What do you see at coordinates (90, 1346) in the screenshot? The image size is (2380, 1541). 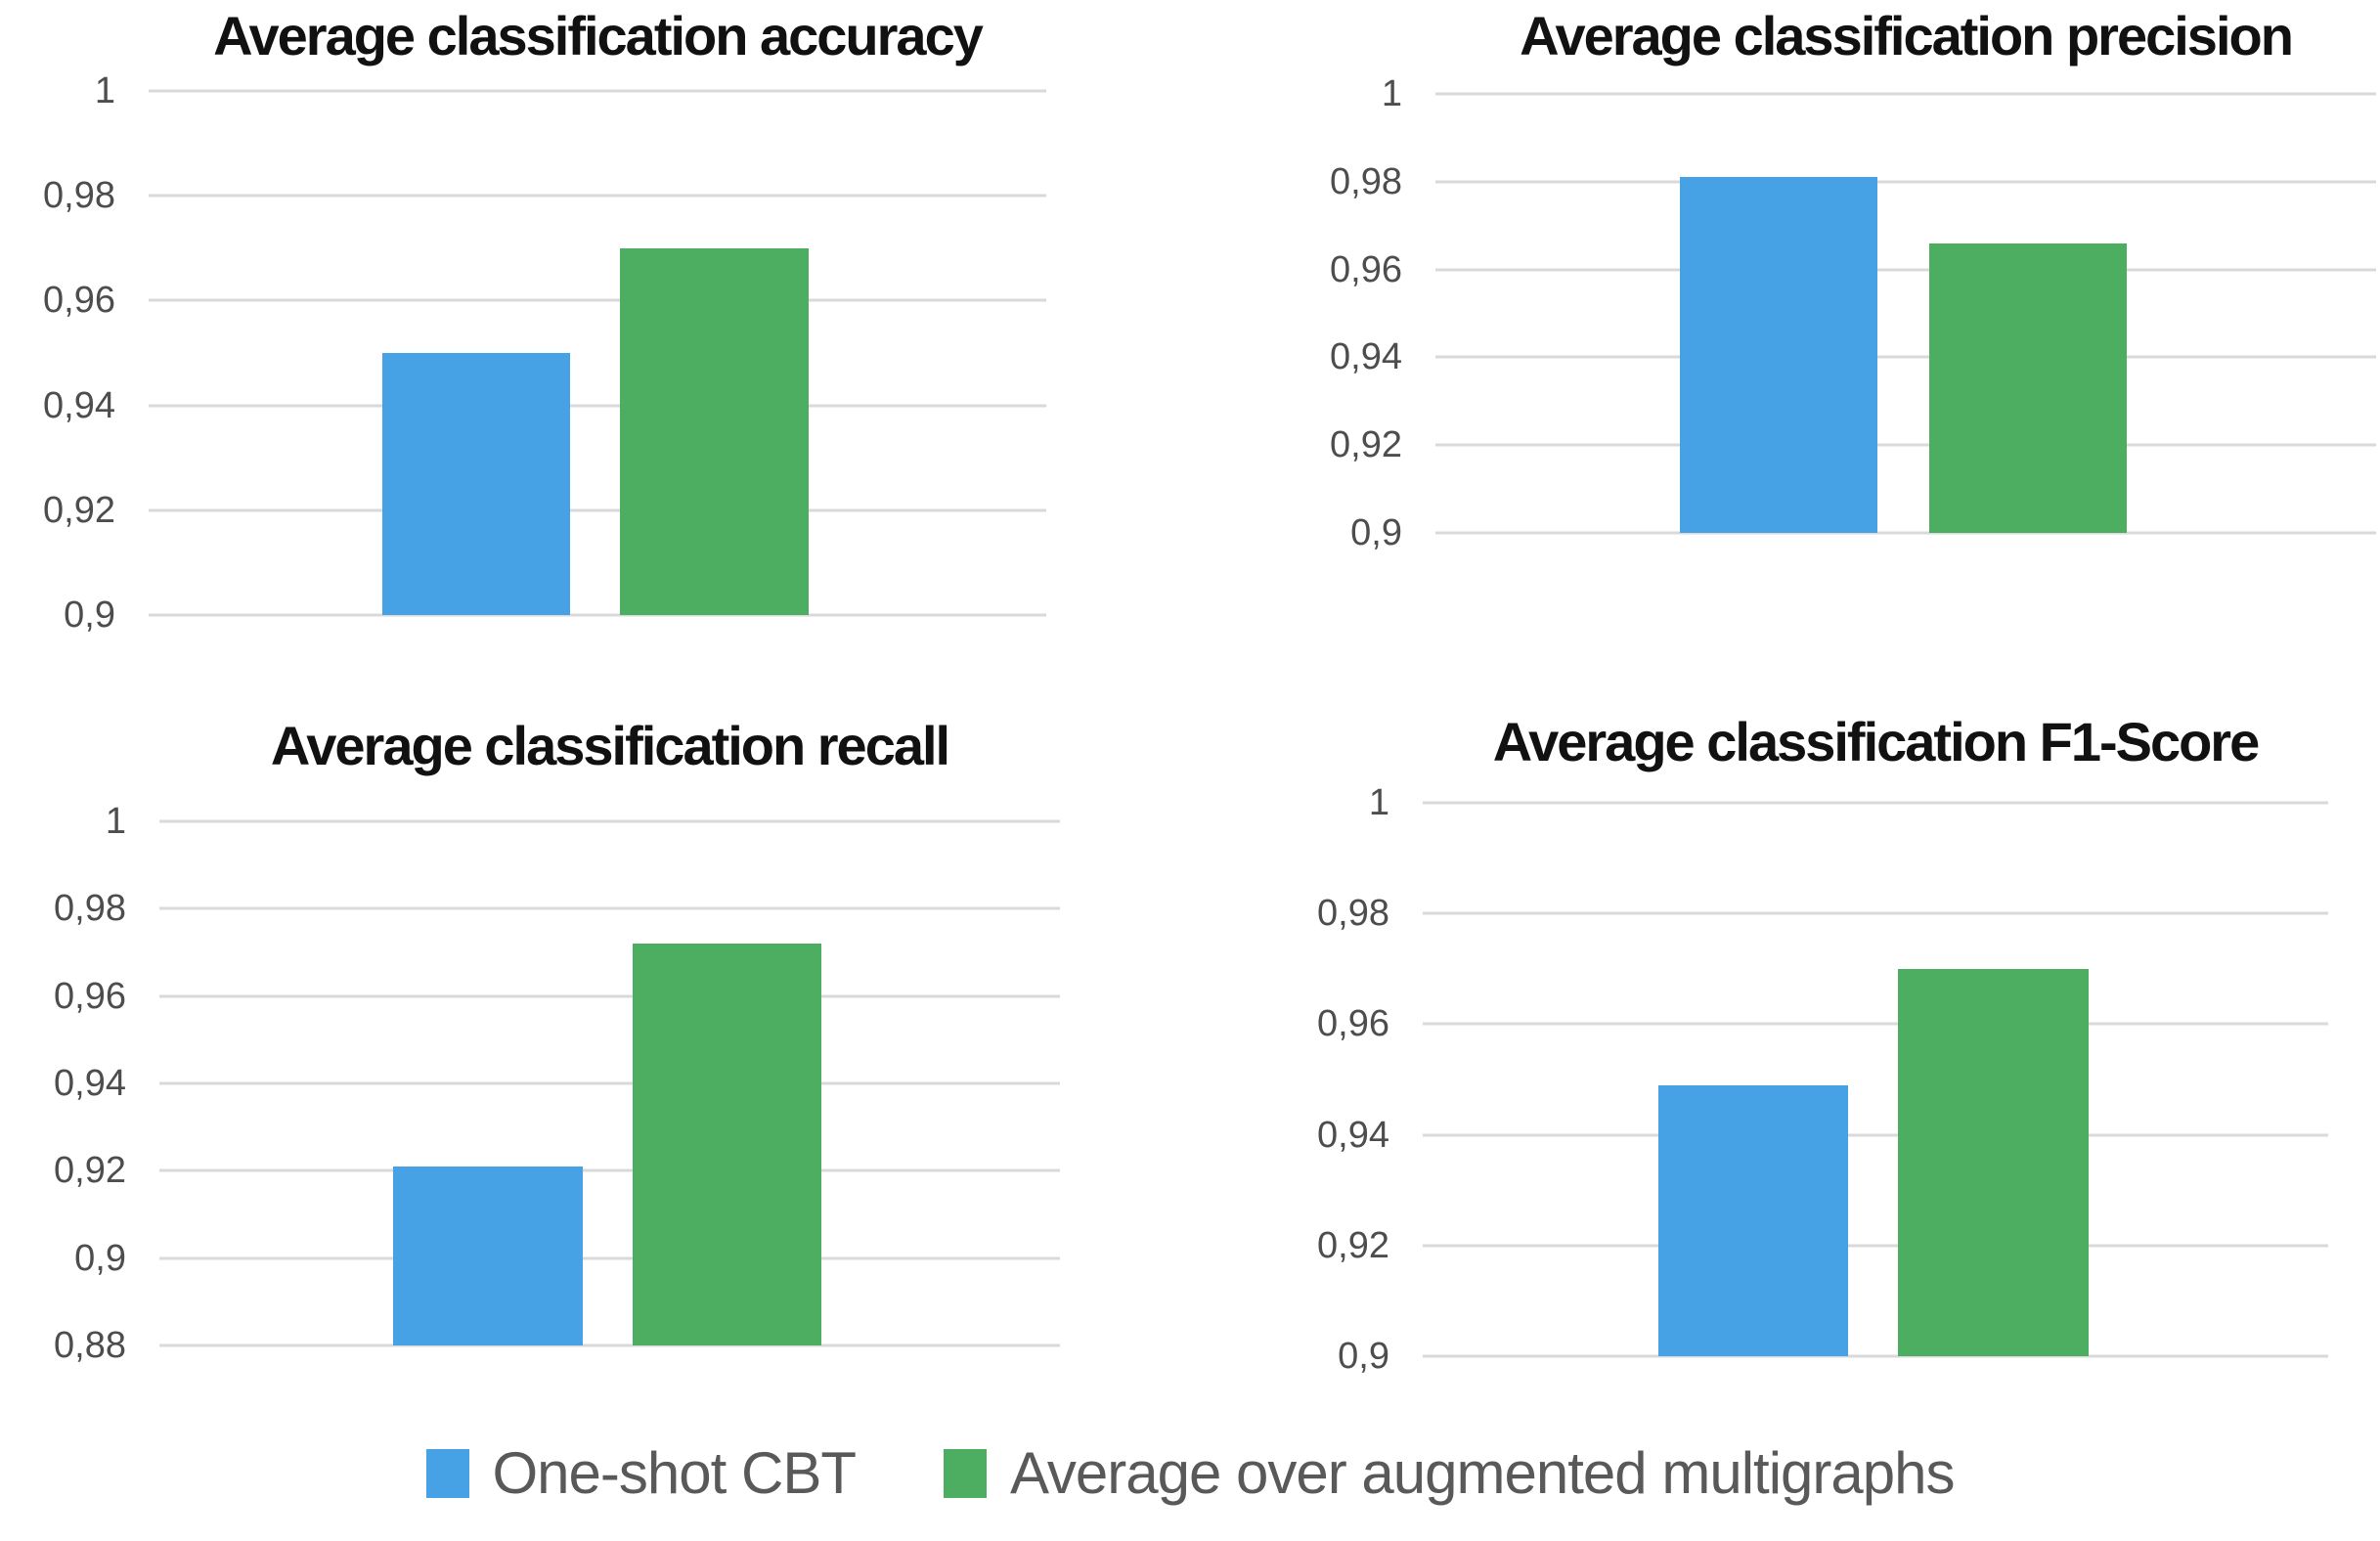 I see `y-axis-tick-label: 0,88` at bounding box center [90, 1346].